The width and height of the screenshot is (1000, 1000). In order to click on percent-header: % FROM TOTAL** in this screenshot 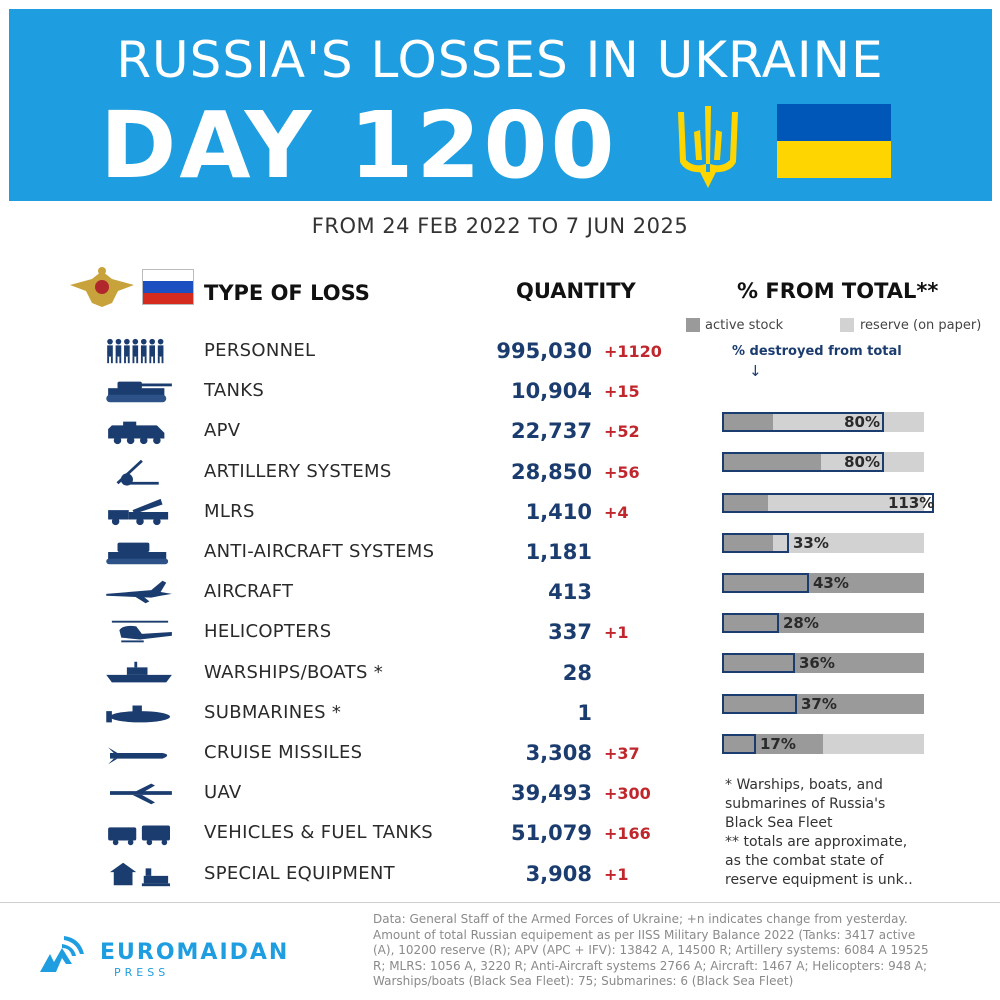, I will do `click(838, 291)`.